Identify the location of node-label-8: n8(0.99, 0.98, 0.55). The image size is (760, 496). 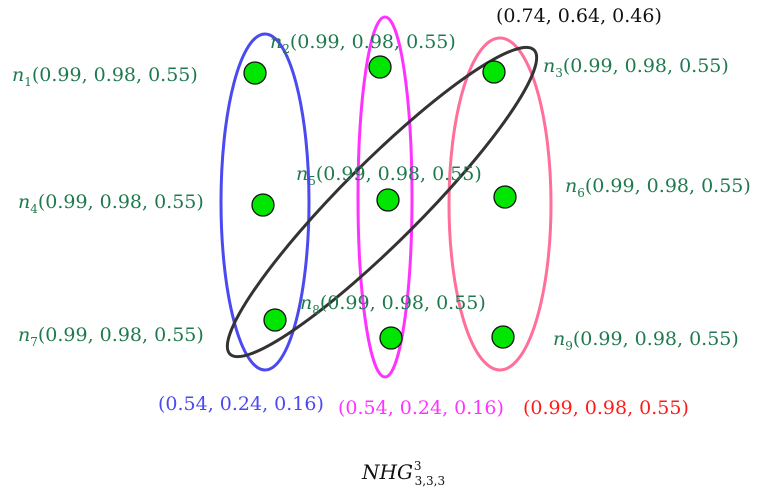
(393, 304).